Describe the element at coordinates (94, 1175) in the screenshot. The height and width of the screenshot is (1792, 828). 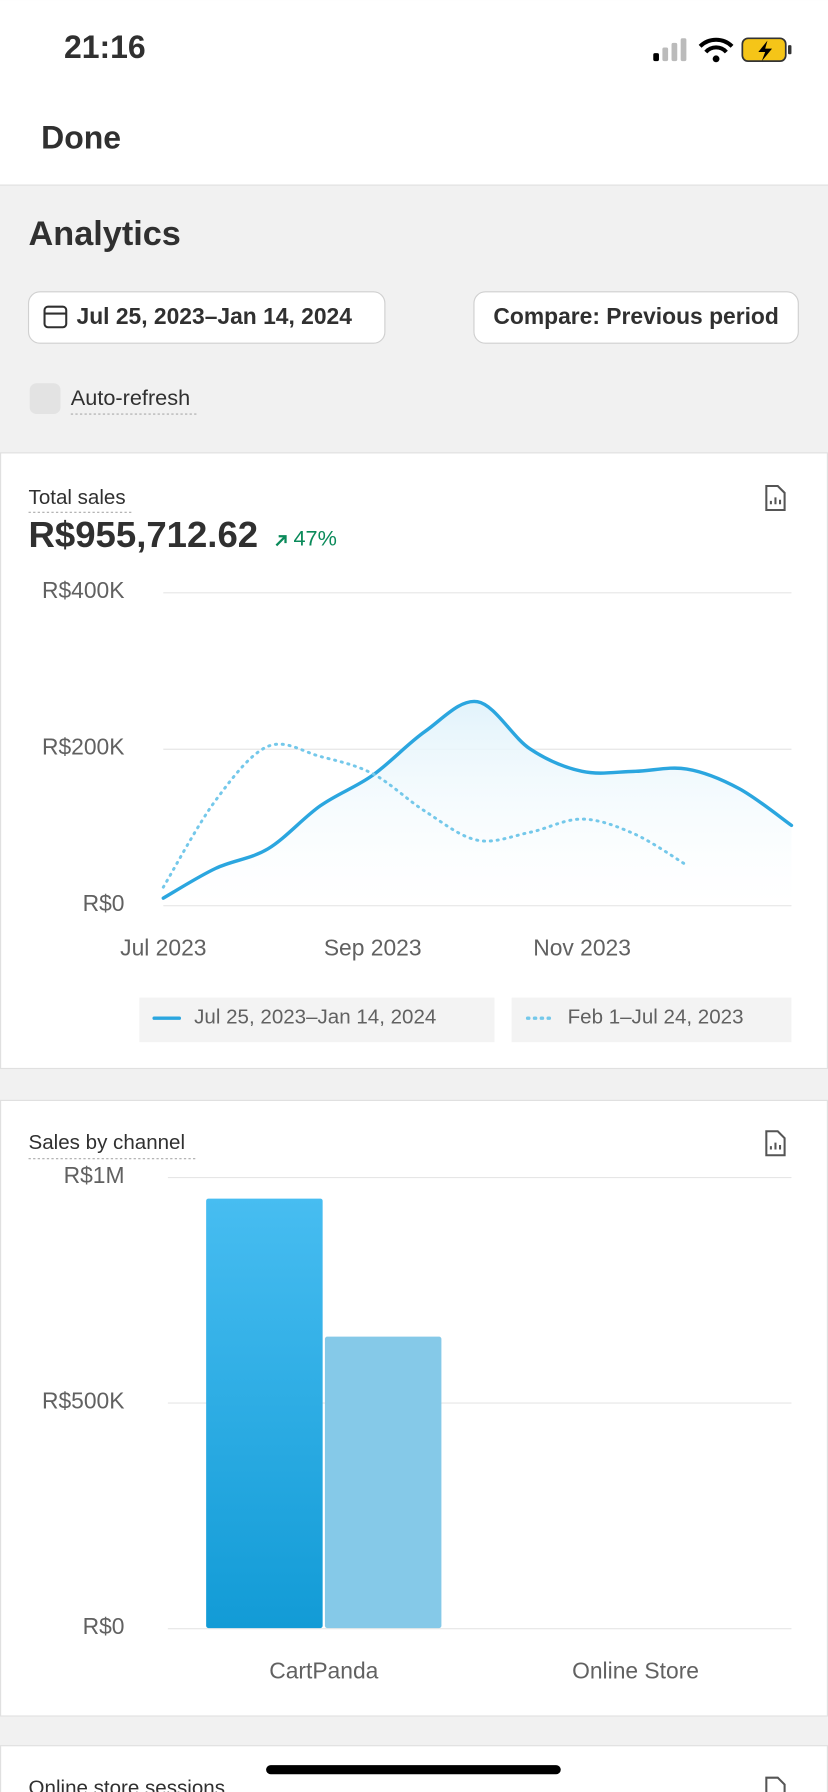
I see `y-tick-label: R$1M` at that location.